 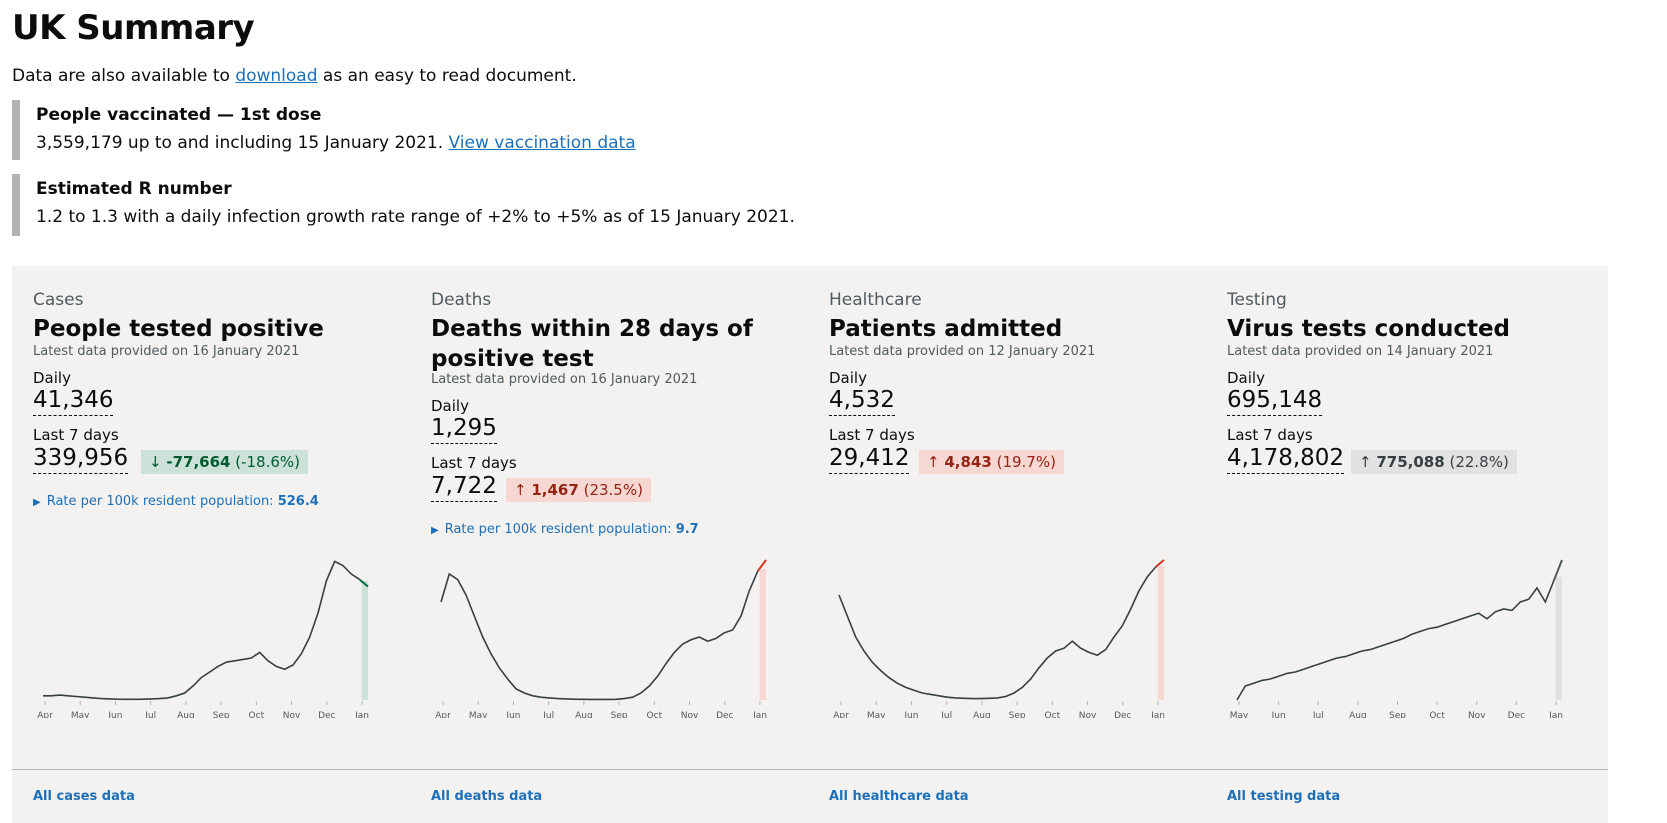 I want to click on rate-label: Rate per 100k resident population:, so click(x=560, y=529).